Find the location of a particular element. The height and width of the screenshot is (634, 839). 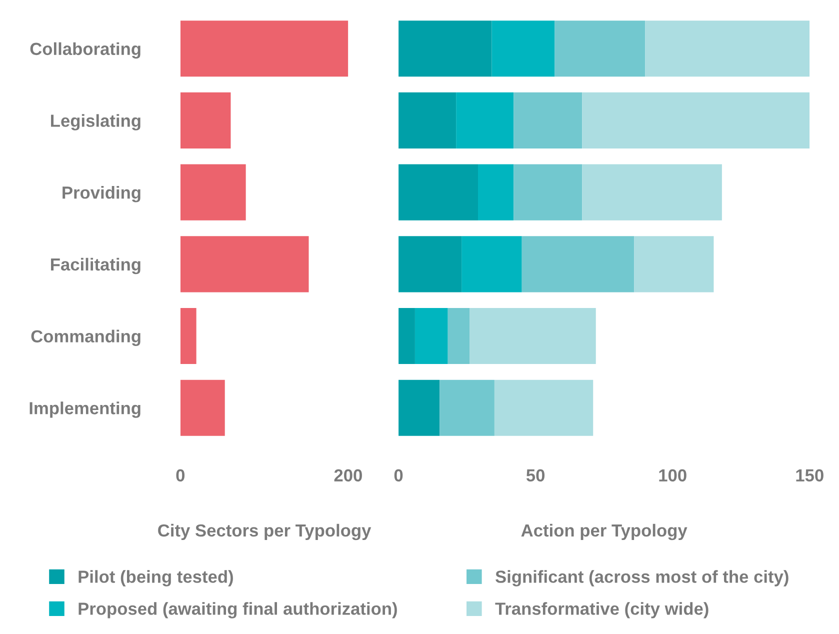

y-tick-label: Facilitating is located at coordinates (95, 266).